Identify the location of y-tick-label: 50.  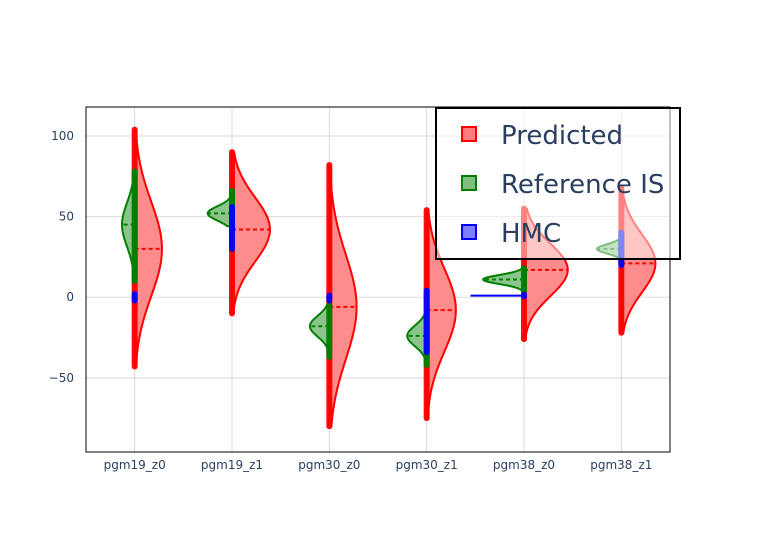
(66, 217).